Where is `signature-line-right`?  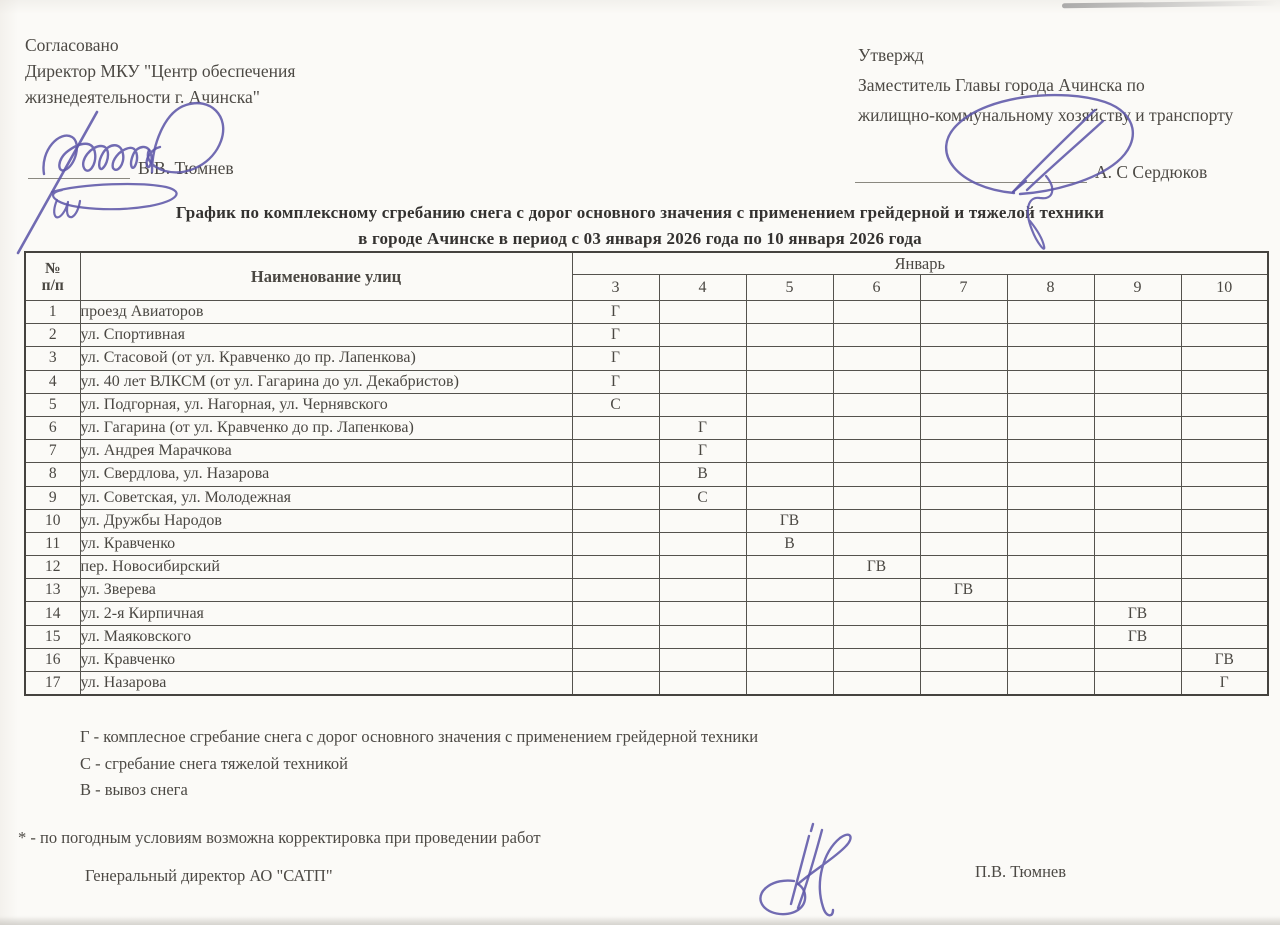
signature-line-right is located at coordinates (971, 182).